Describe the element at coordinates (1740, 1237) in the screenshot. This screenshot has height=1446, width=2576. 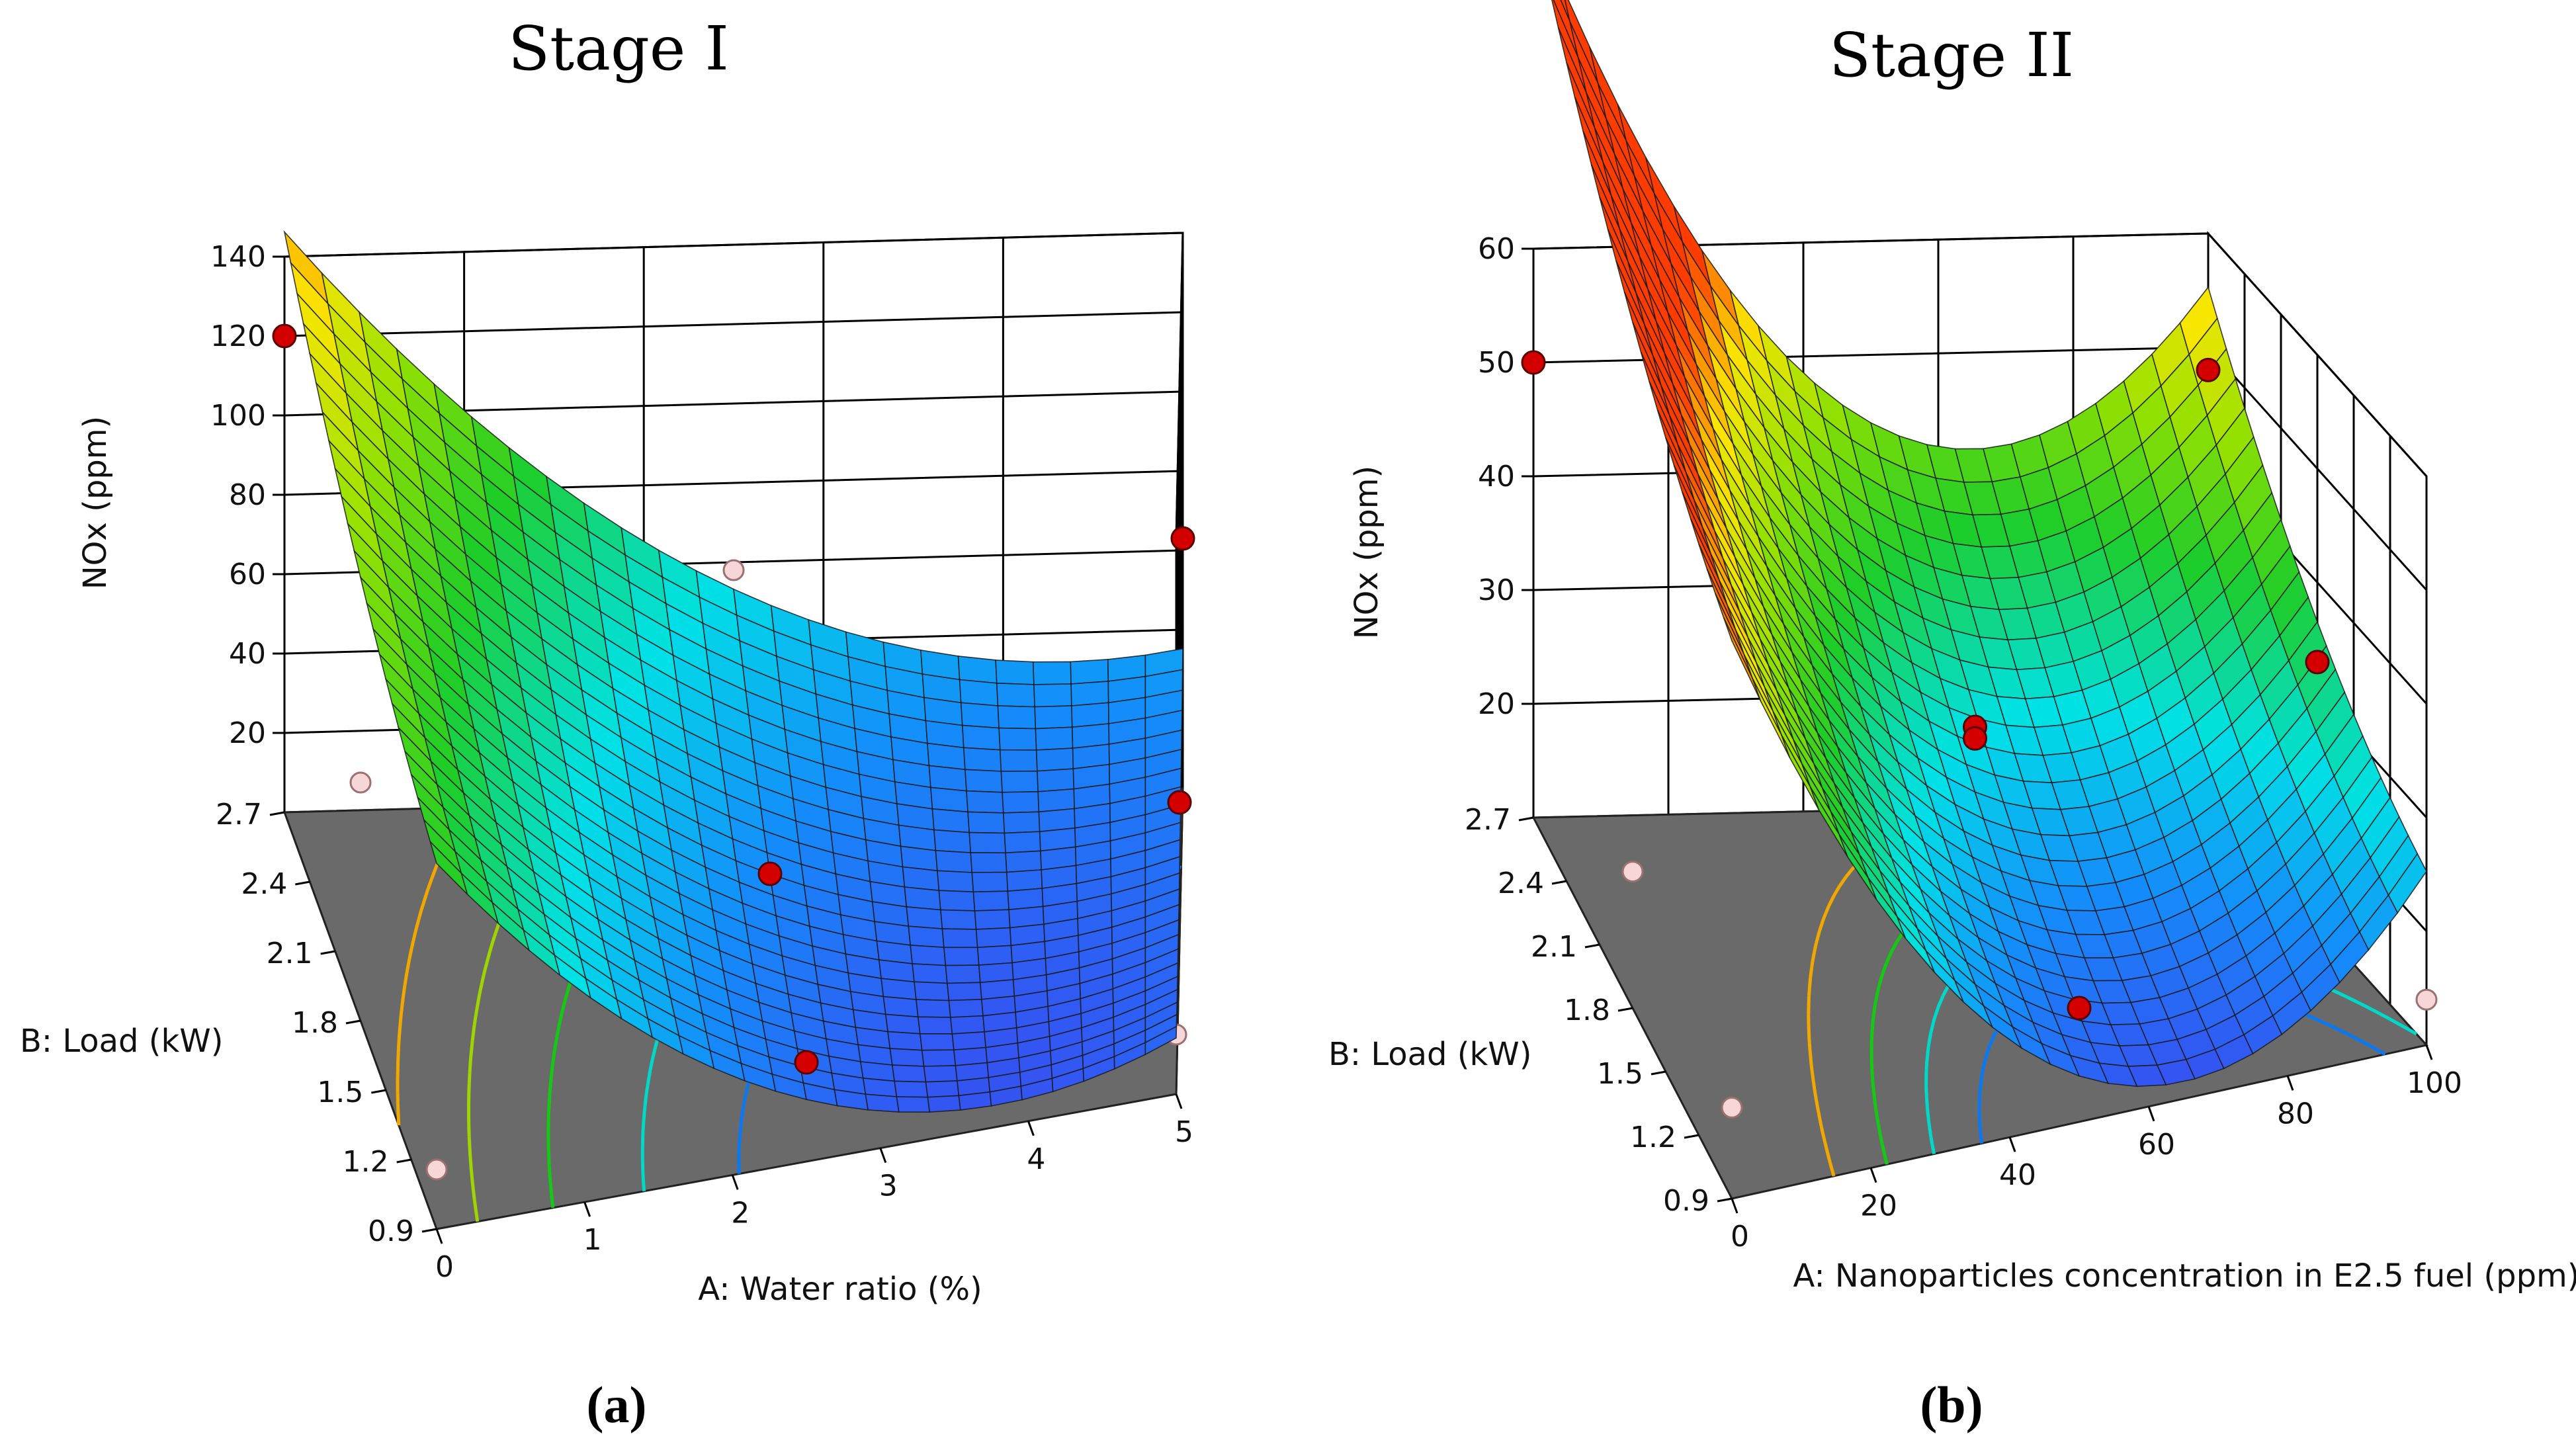
I see `x-tick-label: 0` at that location.